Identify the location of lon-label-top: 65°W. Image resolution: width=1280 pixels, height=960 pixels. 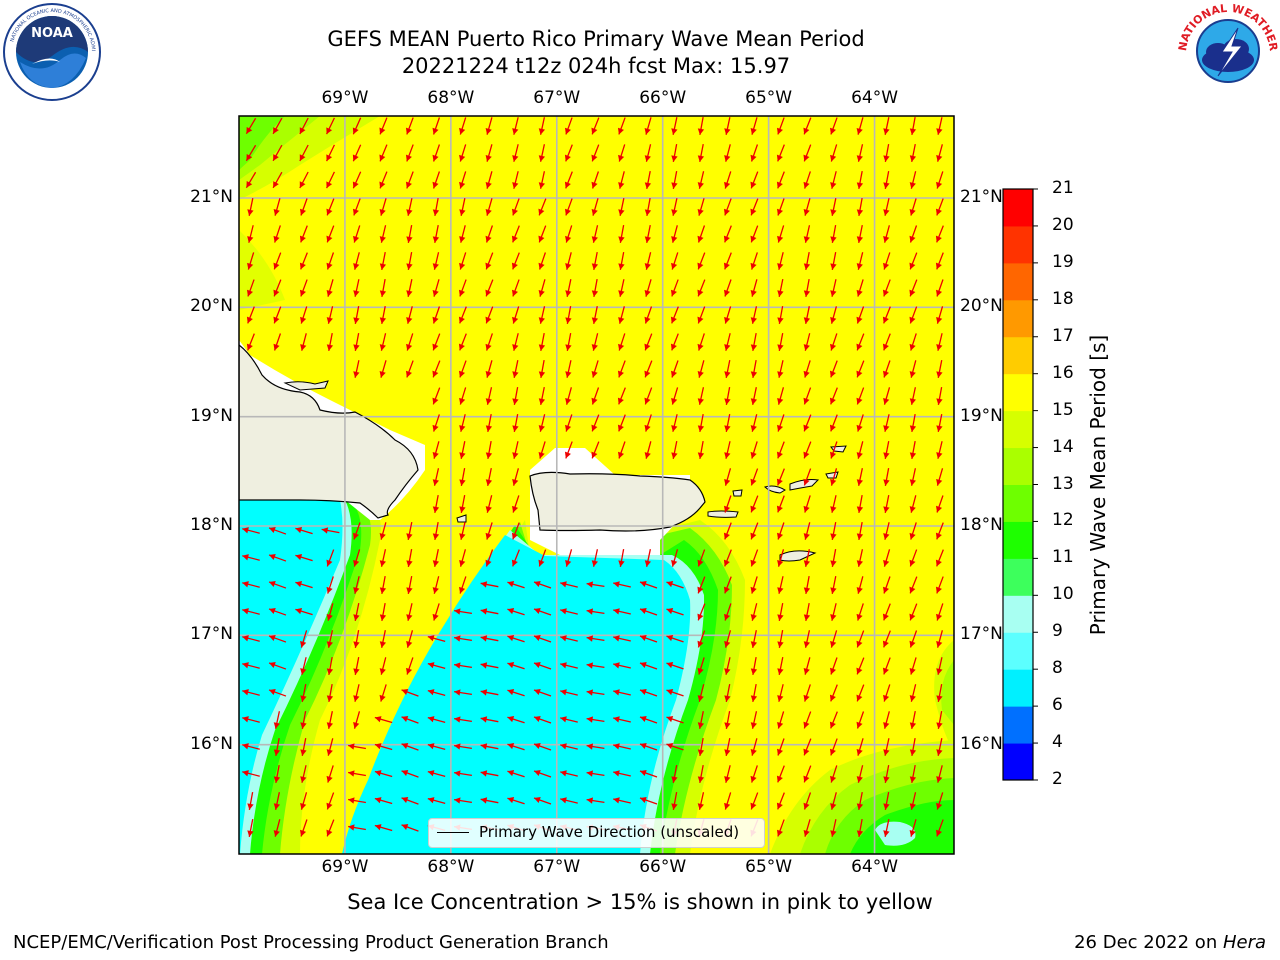
(769, 98).